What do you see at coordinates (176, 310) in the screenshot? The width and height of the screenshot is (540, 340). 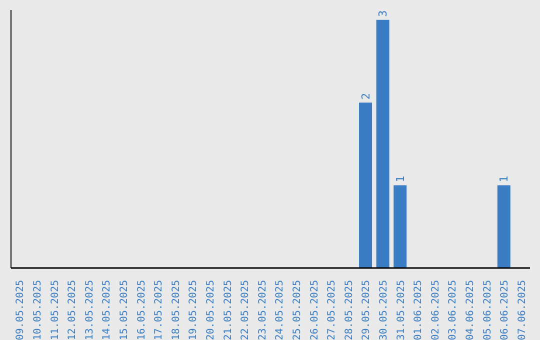 I see `x-tick-label: 18.05.2025` at bounding box center [176, 310].